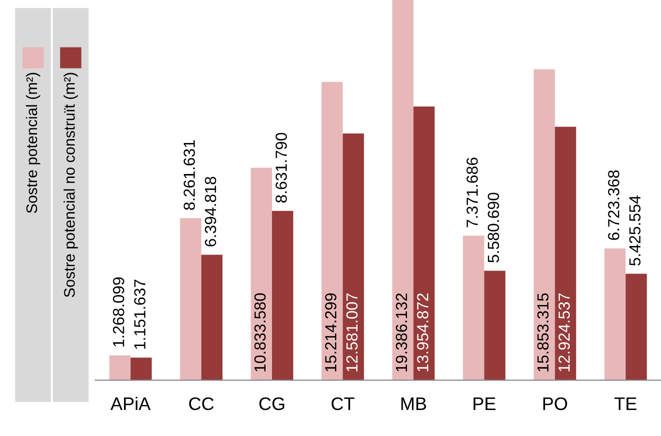  Describe the element at coordinates (281, 167) in the screenshot. I see `data-label: 8.631.790` at that location.